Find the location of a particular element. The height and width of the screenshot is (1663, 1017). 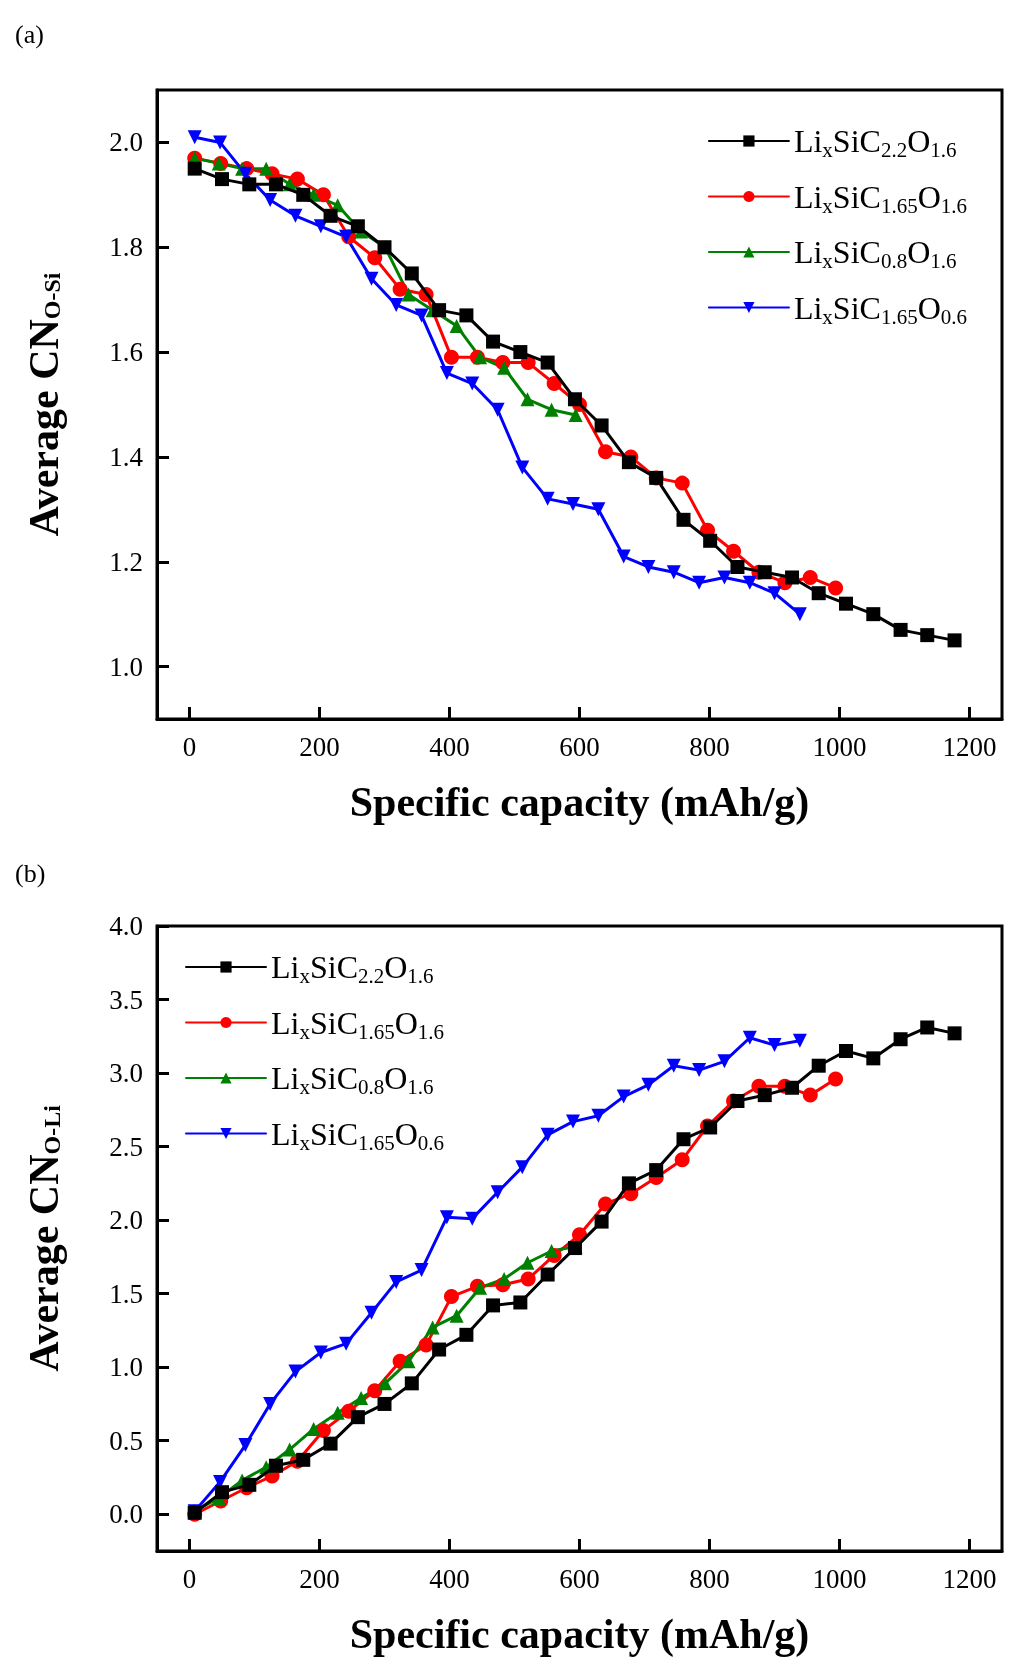

y-tick-label: 1.6 is located at coordinates (126, 352).